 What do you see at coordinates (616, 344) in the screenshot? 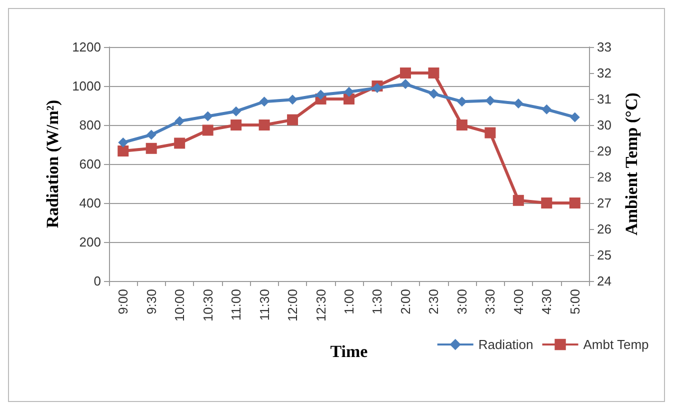
I see `legend-label: Ambt Temp` at bounding box center [616, 344].